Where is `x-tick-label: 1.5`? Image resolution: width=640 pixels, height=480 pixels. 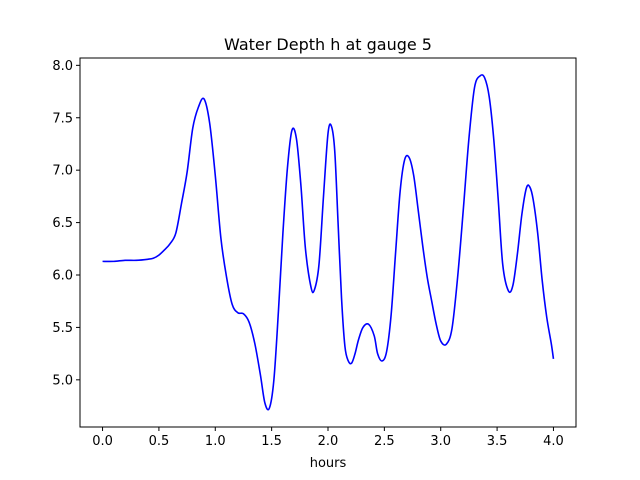
x-tick-label: 1.5 is located at coordinates (271, 441).